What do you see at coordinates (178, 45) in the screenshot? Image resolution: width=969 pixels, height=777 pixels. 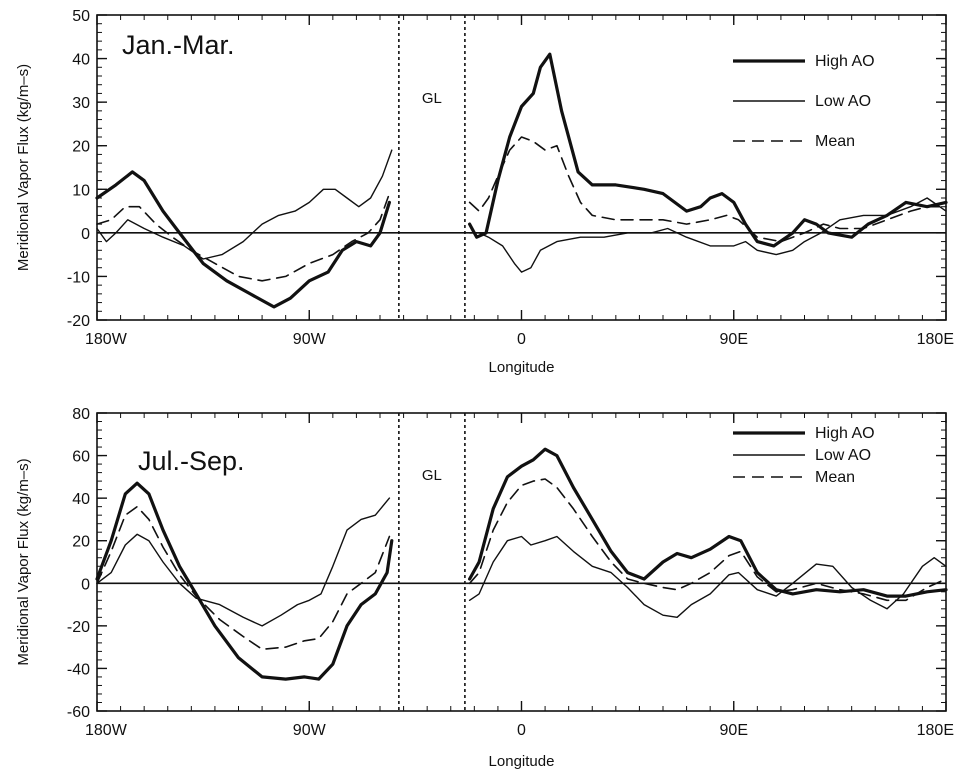 I see `panel-label: Jan.-Mar.` at bounding box center [178, 45].